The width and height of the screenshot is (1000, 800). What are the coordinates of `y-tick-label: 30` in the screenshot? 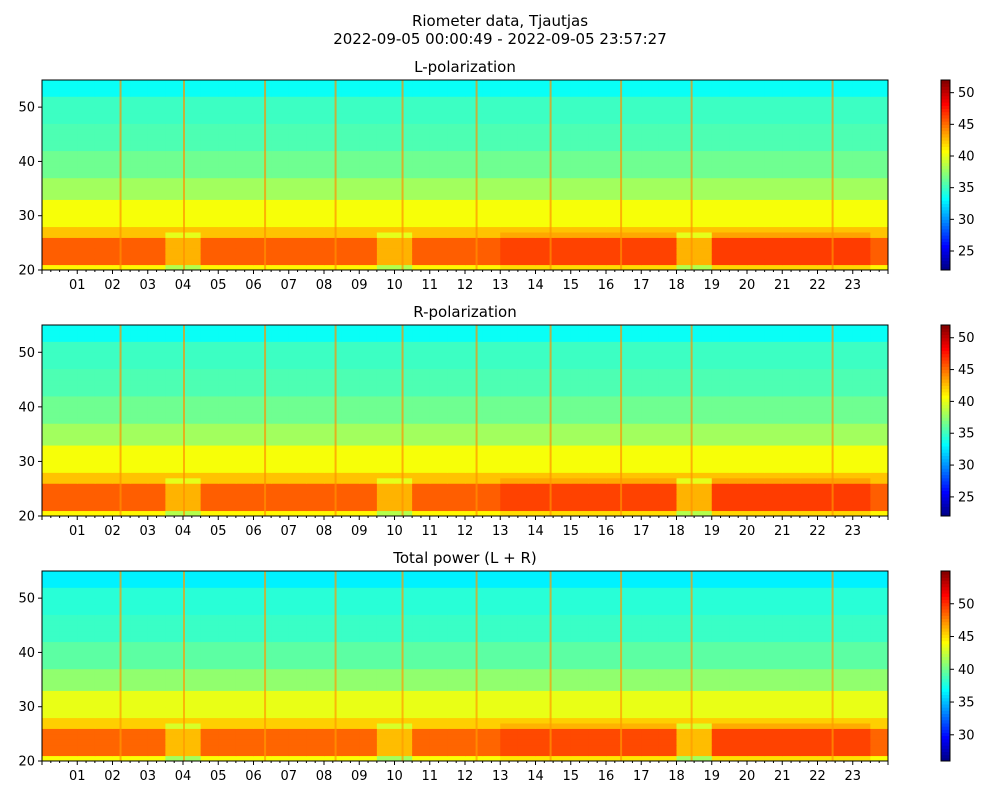 It's located at (26, 216).